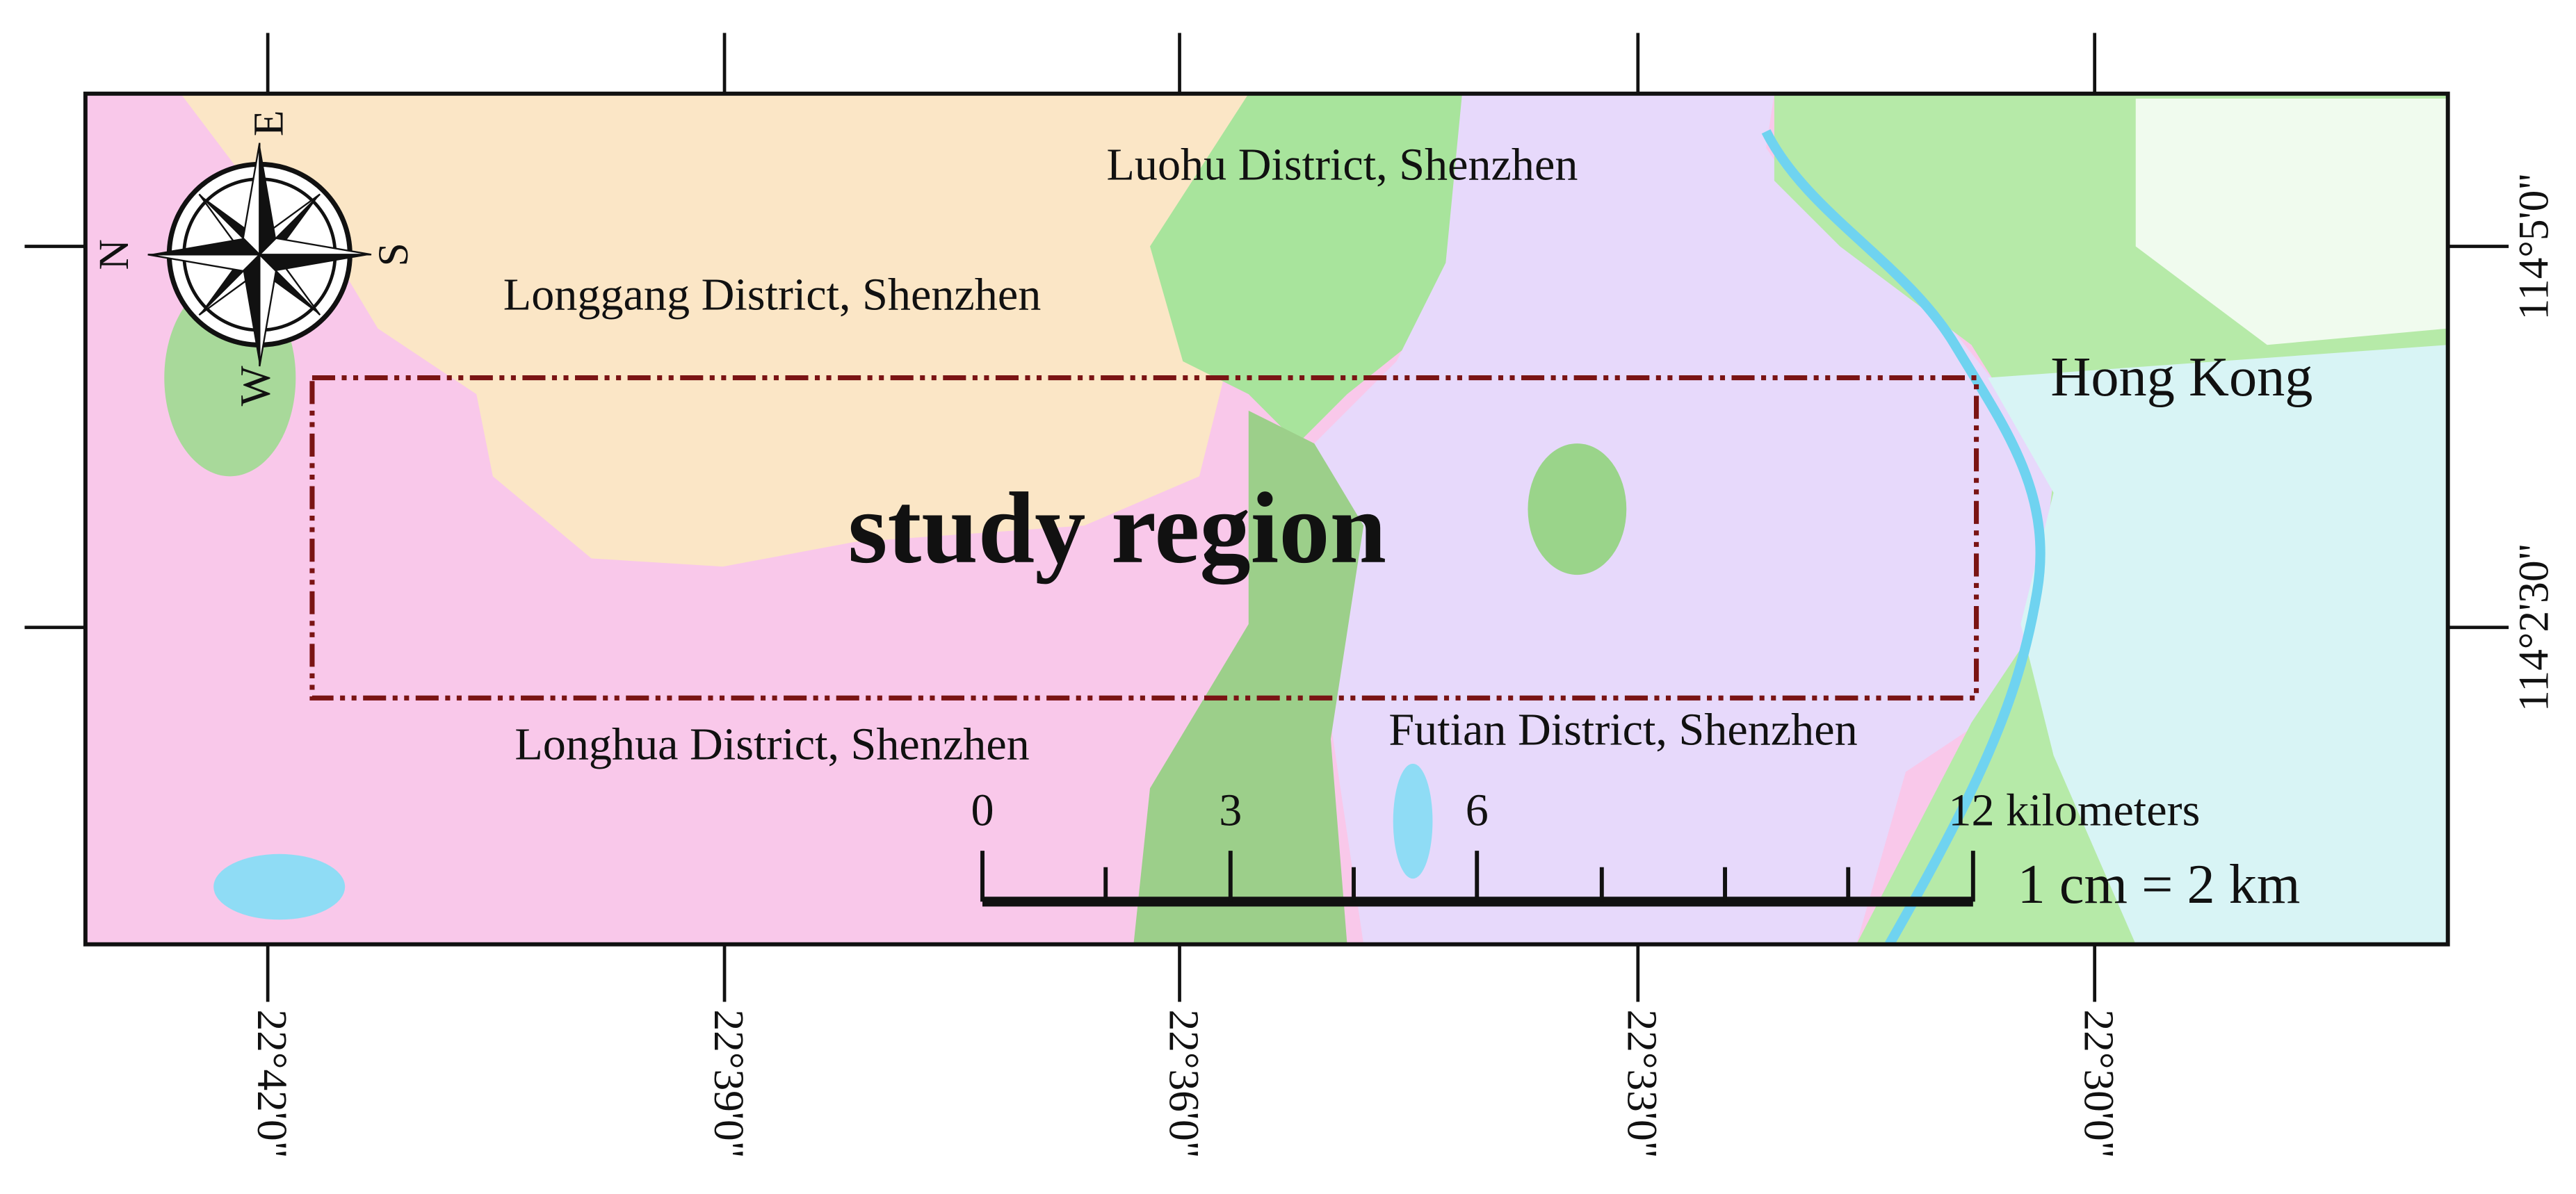 The height and width of the screenshot is (1194, 2576). Describe the element at coordinates (982, 810) in the screenshot. I see `scale-label: 0` at that location.